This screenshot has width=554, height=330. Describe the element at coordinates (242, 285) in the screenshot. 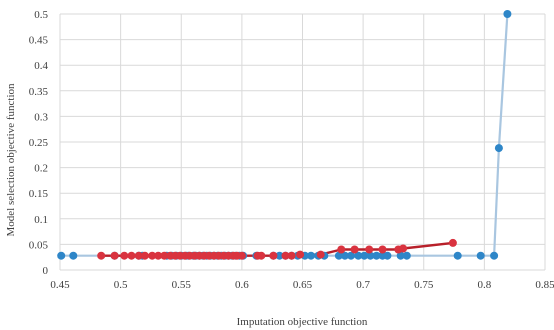

I see `x-tick-label: 0.6` at that location.